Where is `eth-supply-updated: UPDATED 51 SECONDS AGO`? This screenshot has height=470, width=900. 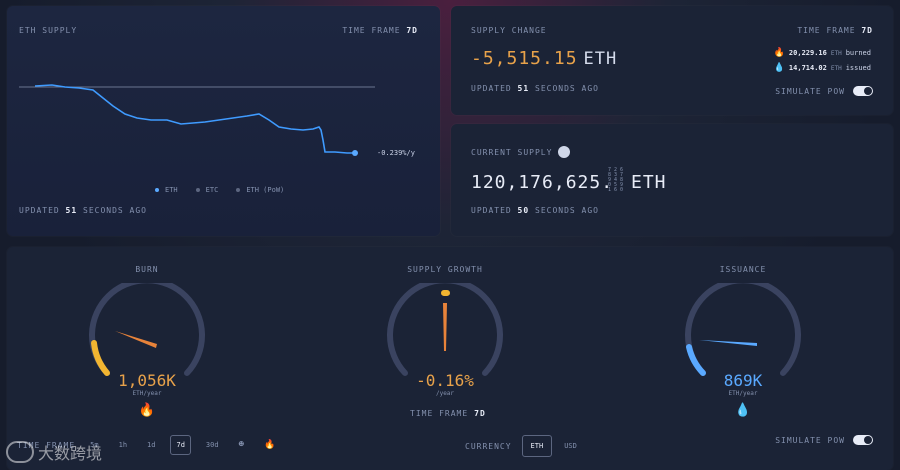
eth-supply-updated: UPDATED 51 SECONDS AGO is located at coordinates (83, 210).